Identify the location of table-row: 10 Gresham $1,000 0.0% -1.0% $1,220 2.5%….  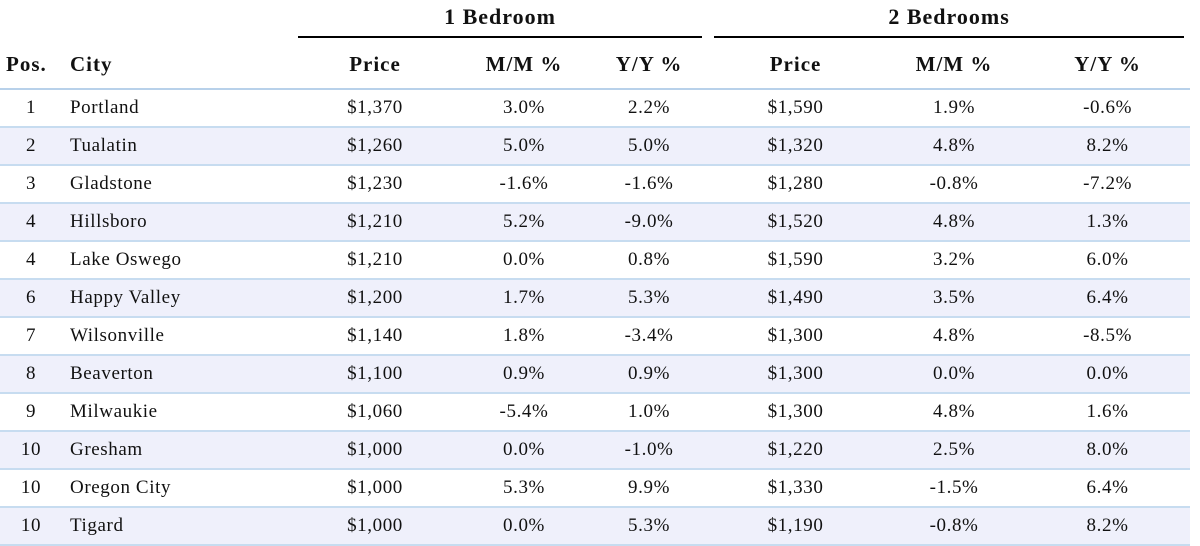
(595, 450).